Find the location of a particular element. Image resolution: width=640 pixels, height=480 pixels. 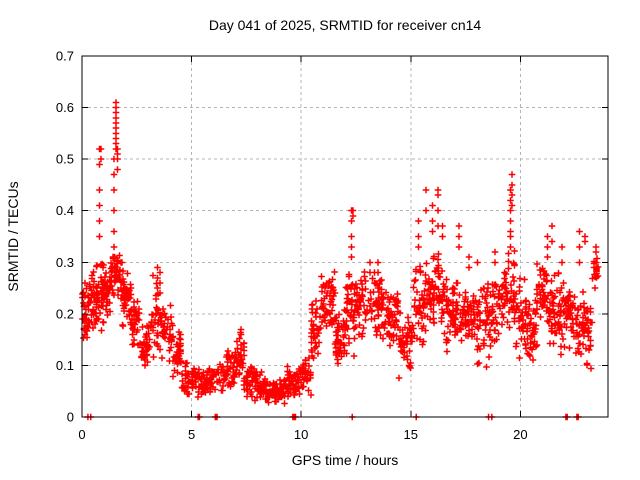

y-tick-label-0.1: 0.1 is located at coordinates (65, 365).